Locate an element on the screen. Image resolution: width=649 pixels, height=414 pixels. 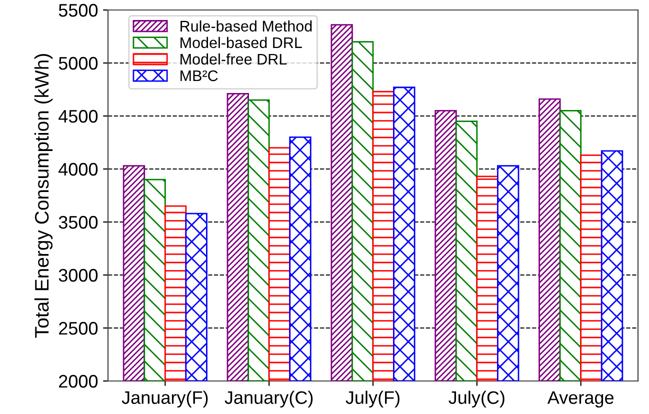
x-tick-label: January(C) is located at coordinates (268, 399).